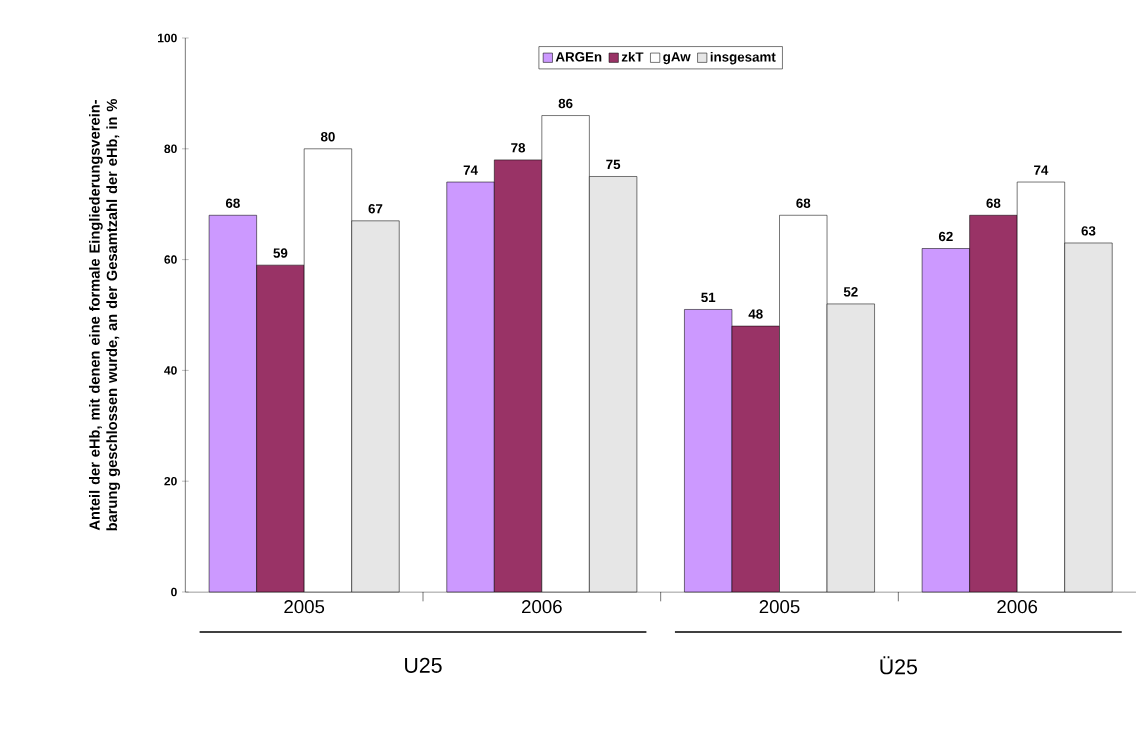 This screenshot has height=740, width=1136. What do you see at coordinates (170, 370) in the screenshot?
I see `y-tick-label: 40` at bounding box center [170, 370].